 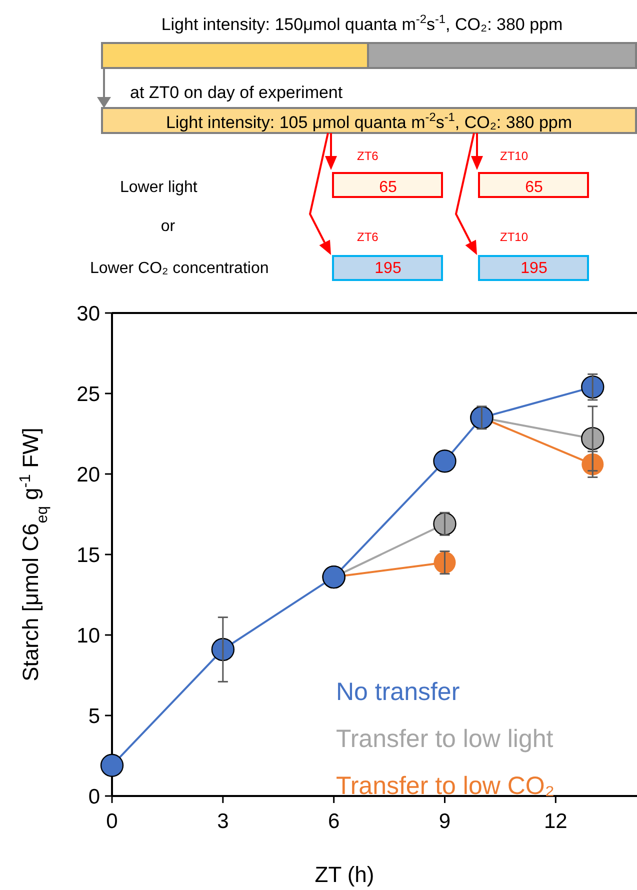 I want to click on text: Transfer to low CO₂, so click(x=445, y=786).